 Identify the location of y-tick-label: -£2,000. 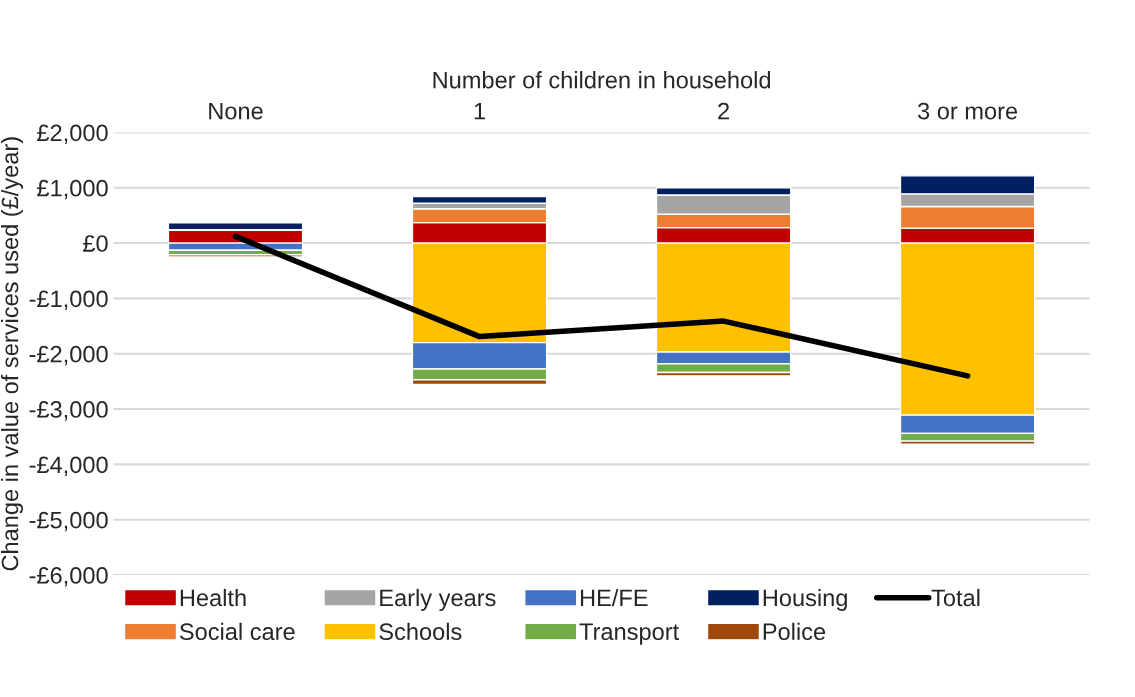
(68, 355).